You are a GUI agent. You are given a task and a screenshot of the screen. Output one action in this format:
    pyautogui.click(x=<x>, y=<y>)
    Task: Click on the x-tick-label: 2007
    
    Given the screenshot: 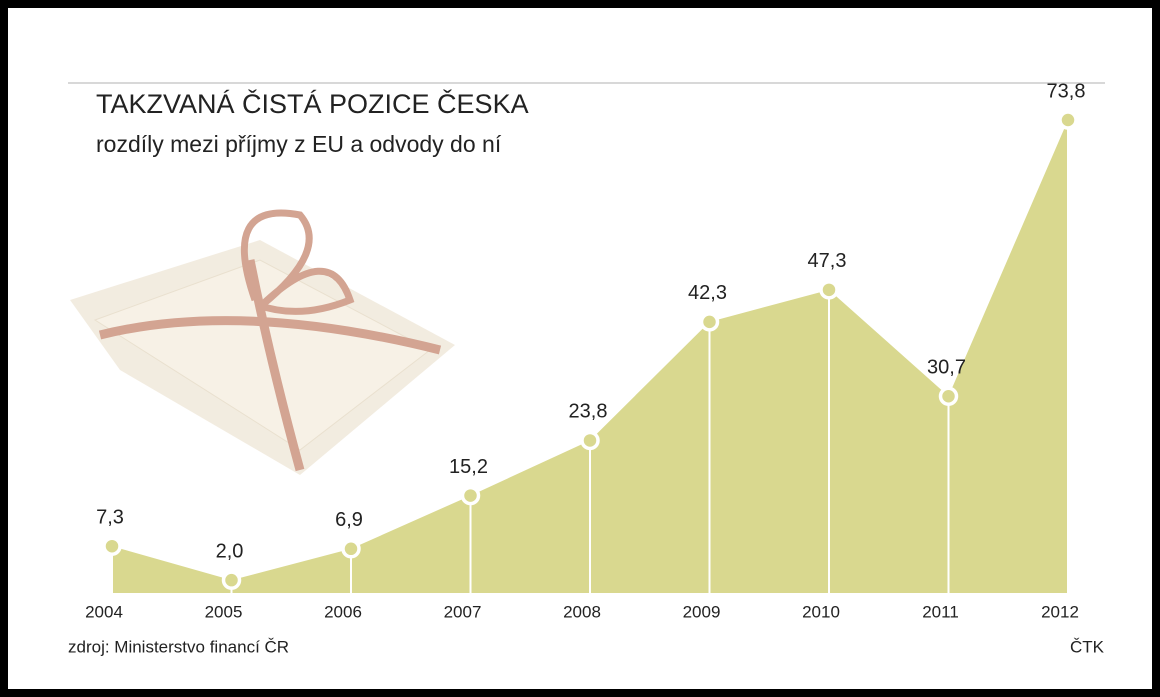 What is the action you would take?
    pyautogui.click(x=463, y=611)
    